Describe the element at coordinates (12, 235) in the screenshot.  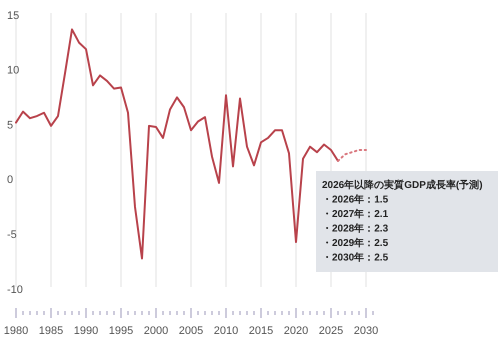
I see `y-tick-label: -5` at that location.